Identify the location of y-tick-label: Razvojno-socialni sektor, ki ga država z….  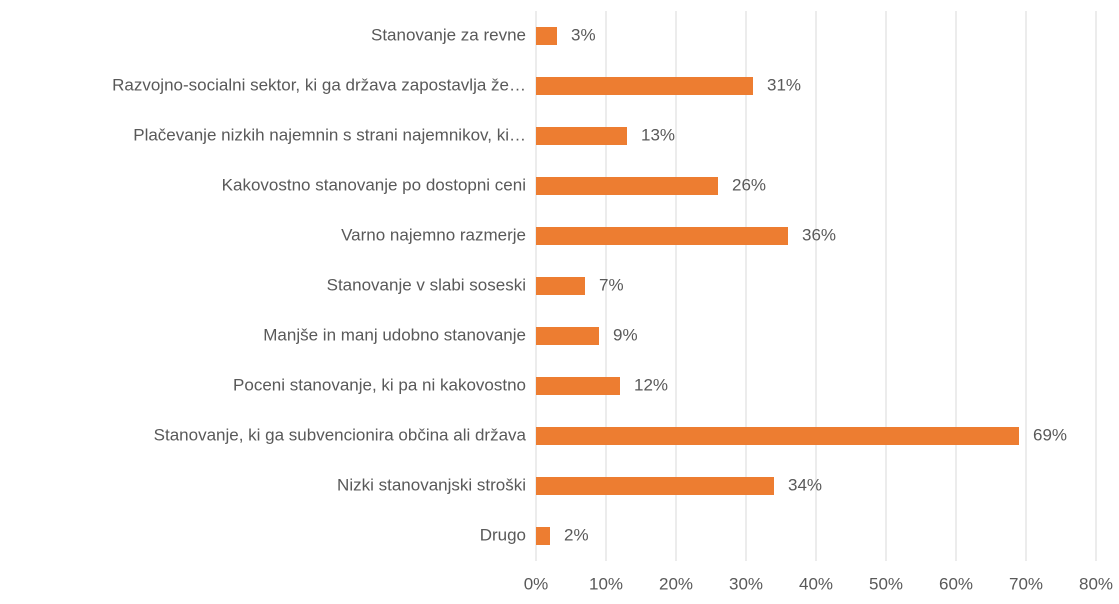
(319, 84).